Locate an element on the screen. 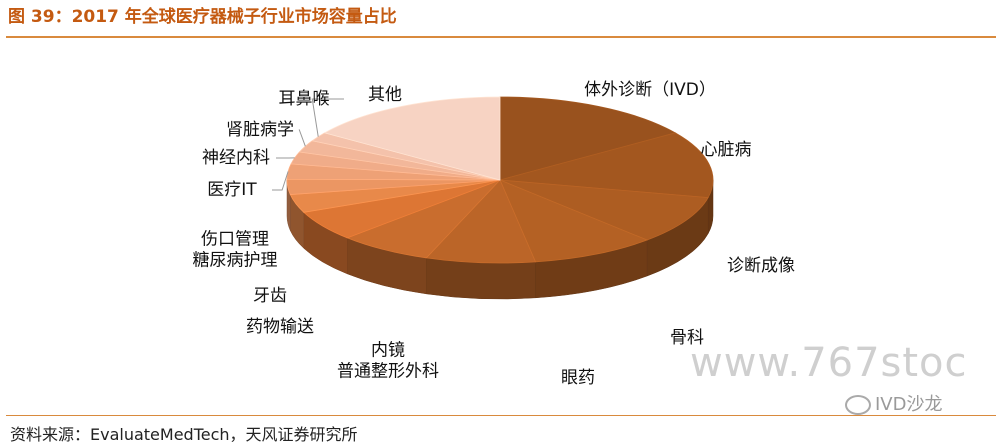  watermark-badge-text: IVD沙龙 is located at coordinates (909, 404).